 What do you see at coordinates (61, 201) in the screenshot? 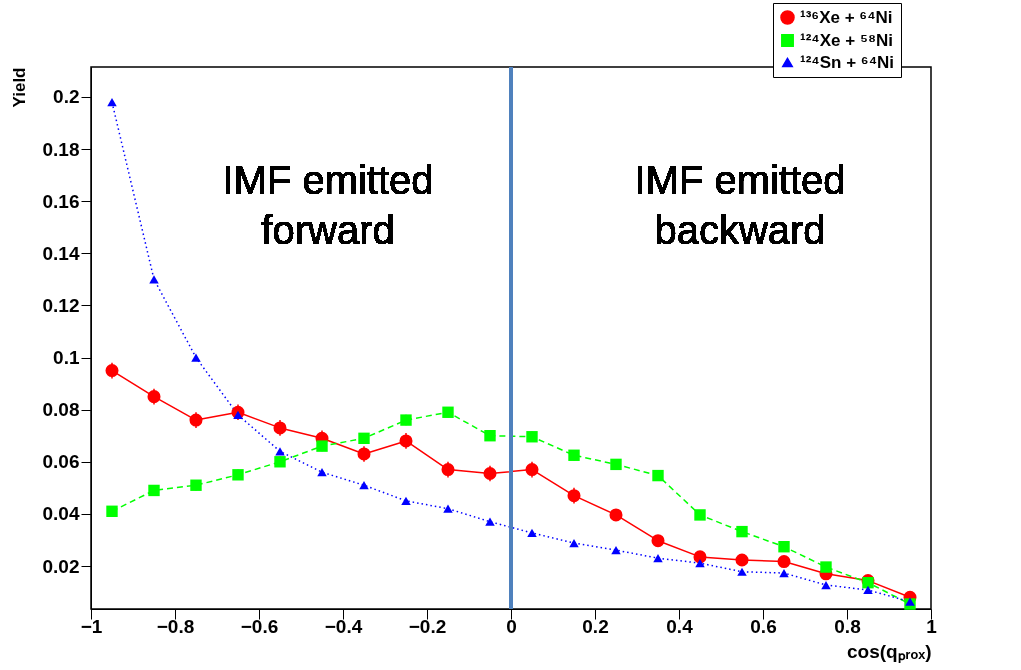
I see `y-tick-label: 0.16` at bounding box center [61, 201].